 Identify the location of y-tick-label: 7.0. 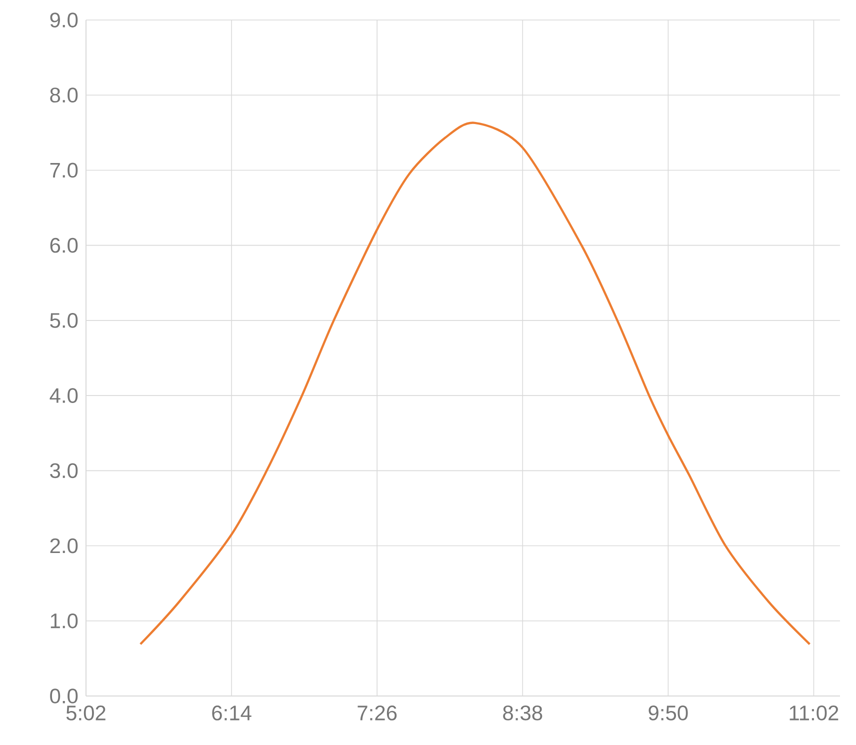
(64, 170).